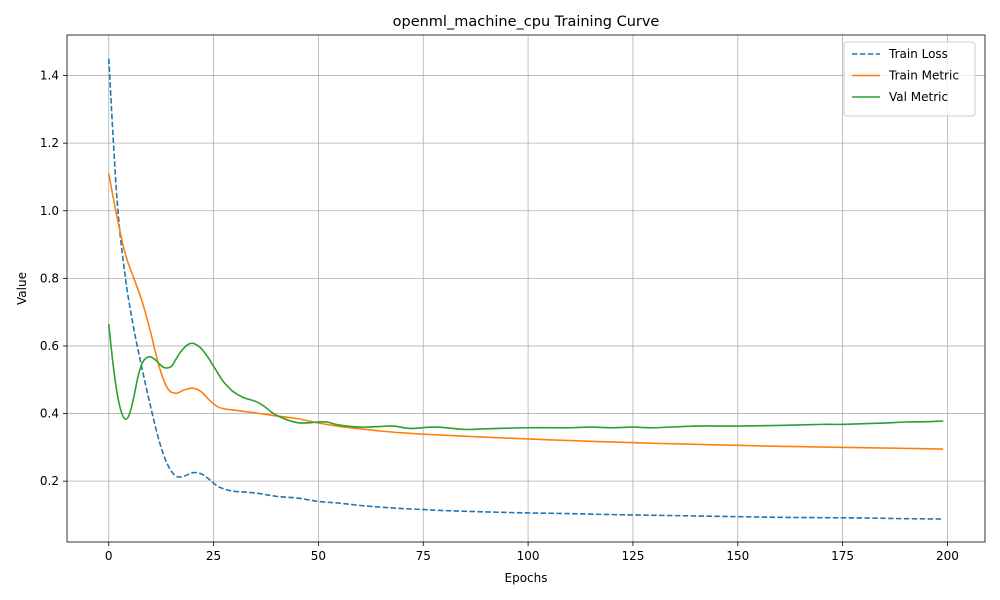  I want to click on x-axis-ticks: 0 25 50 75 100 125 150 175 200, so click(532, 552).